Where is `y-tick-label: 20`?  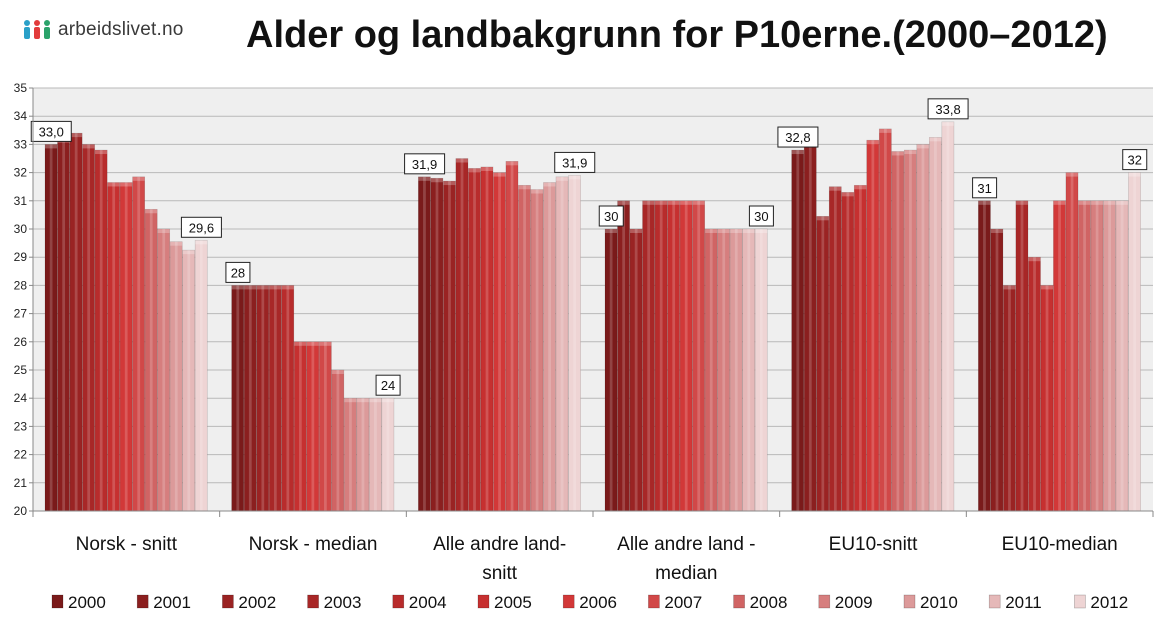 y-tick-label: 20 is located at coordinates (21, 511).